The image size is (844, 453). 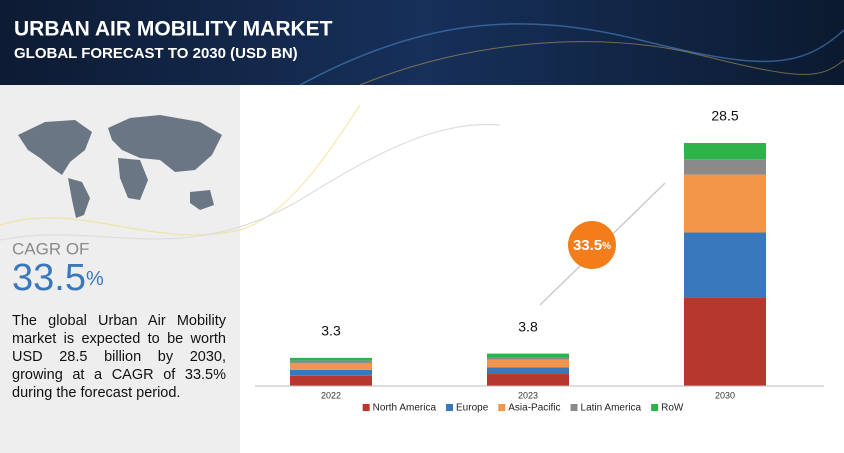 I want to click on header-title: URBAN AIR MOBILITY MARKET, so click(x=173, y=29).